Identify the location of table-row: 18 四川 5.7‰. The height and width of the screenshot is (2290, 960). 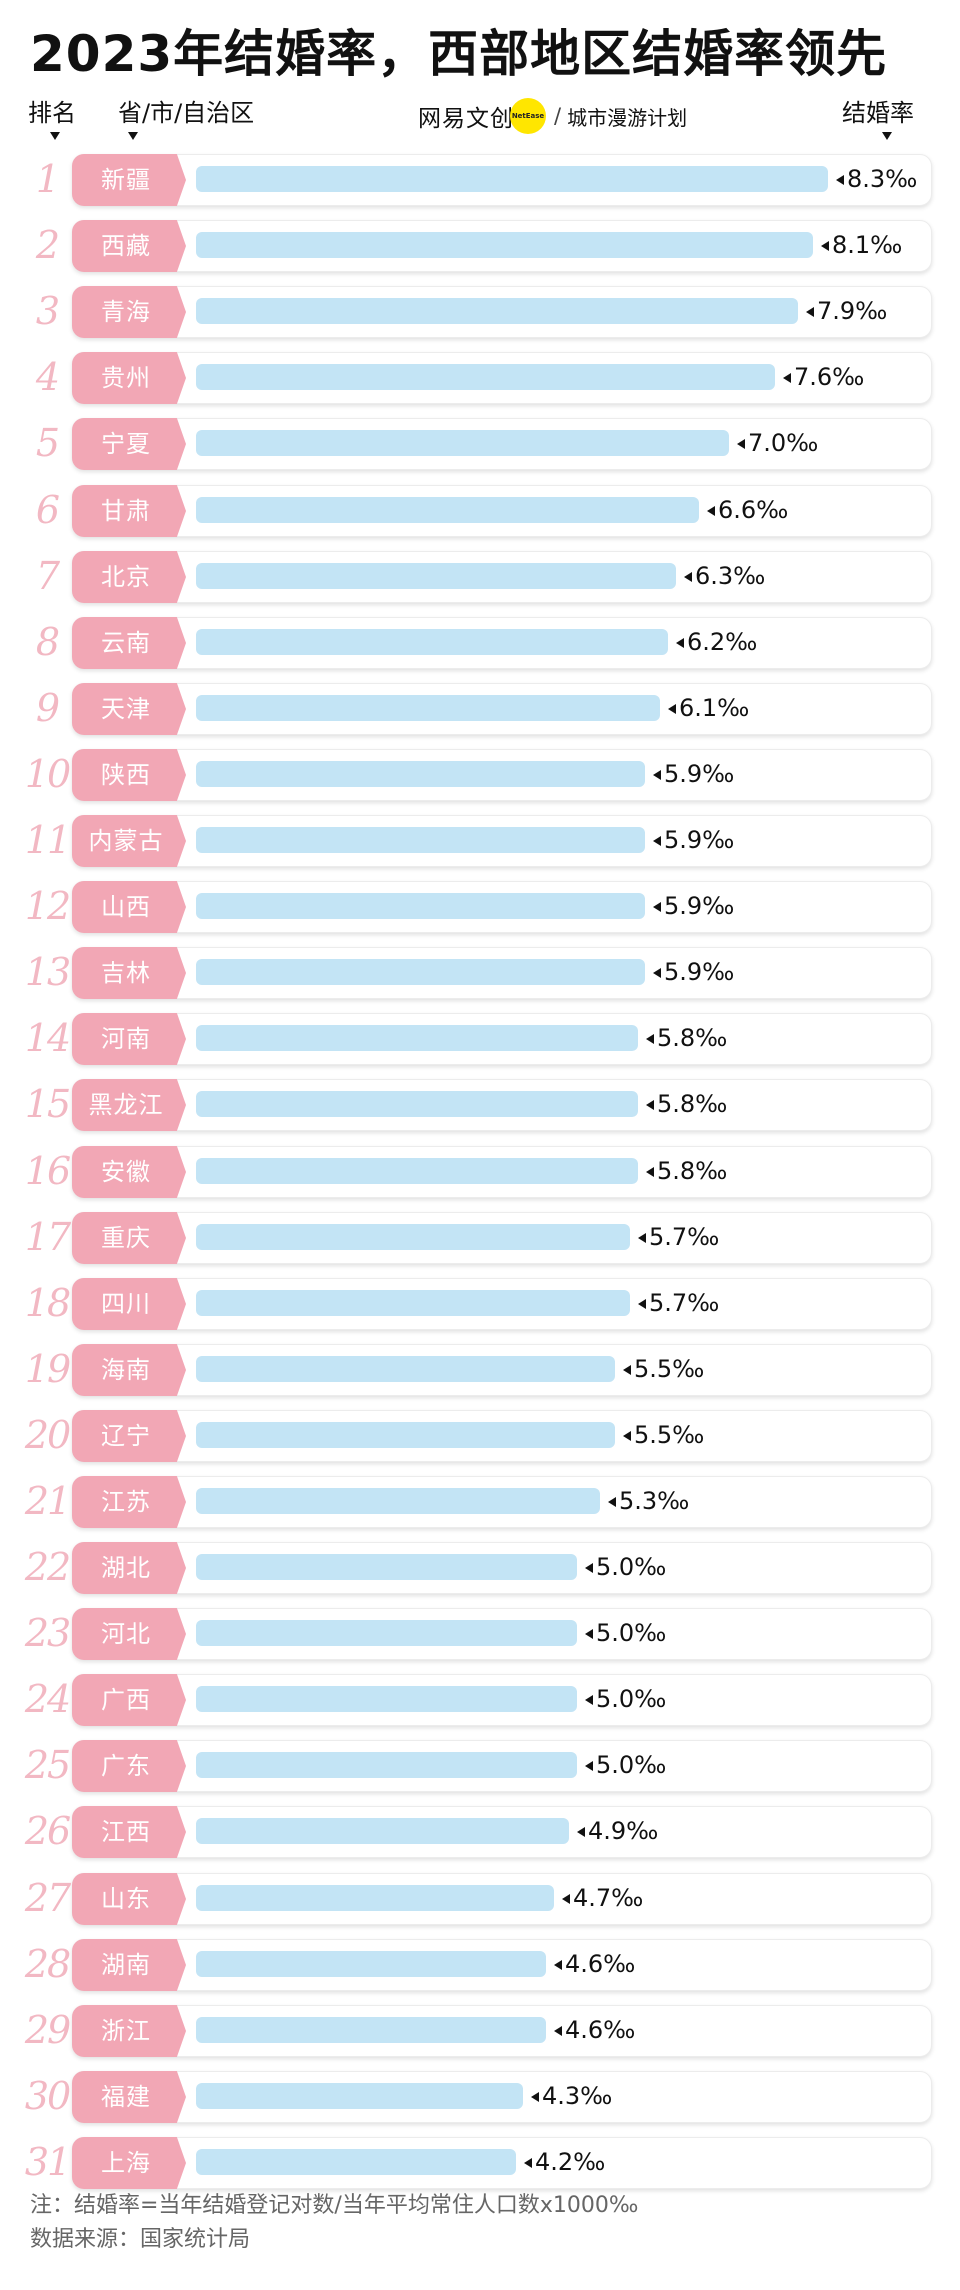
(480, 1303).